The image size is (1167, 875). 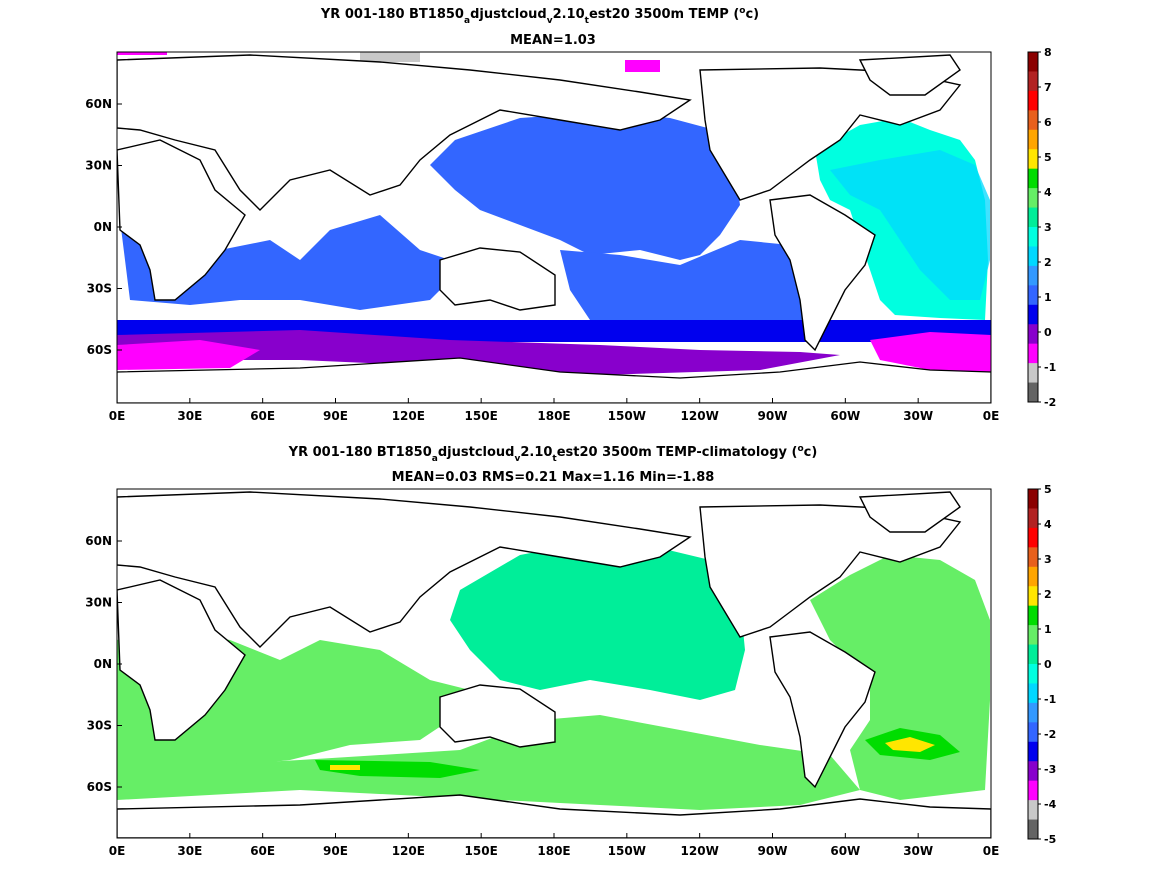 I want to click on x-tick-label: 120E, so click(x=408, y=416).